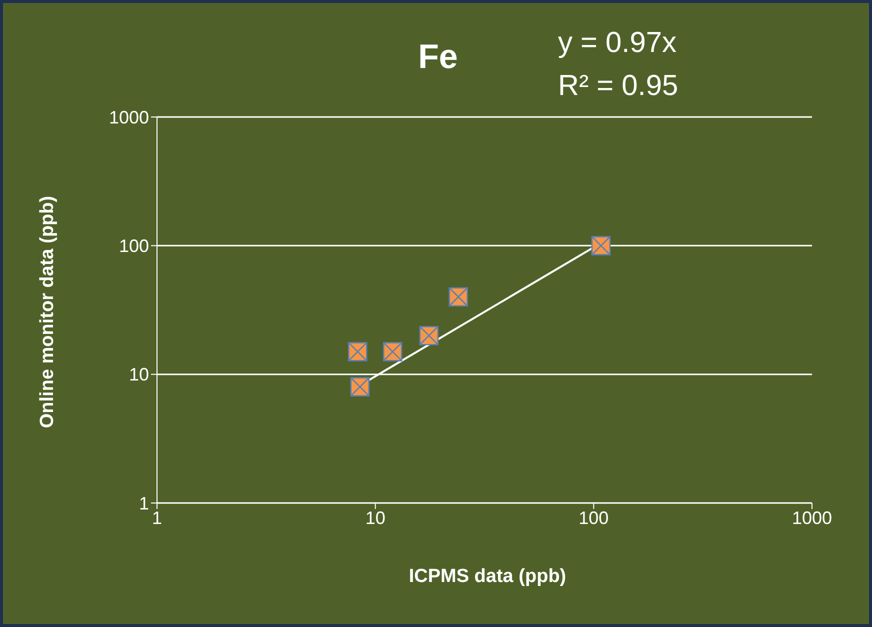  What do you see at coordinates (138, 374) in the screenshot?
I see `y-tick-label: 10` at bounding box center [138, 374].